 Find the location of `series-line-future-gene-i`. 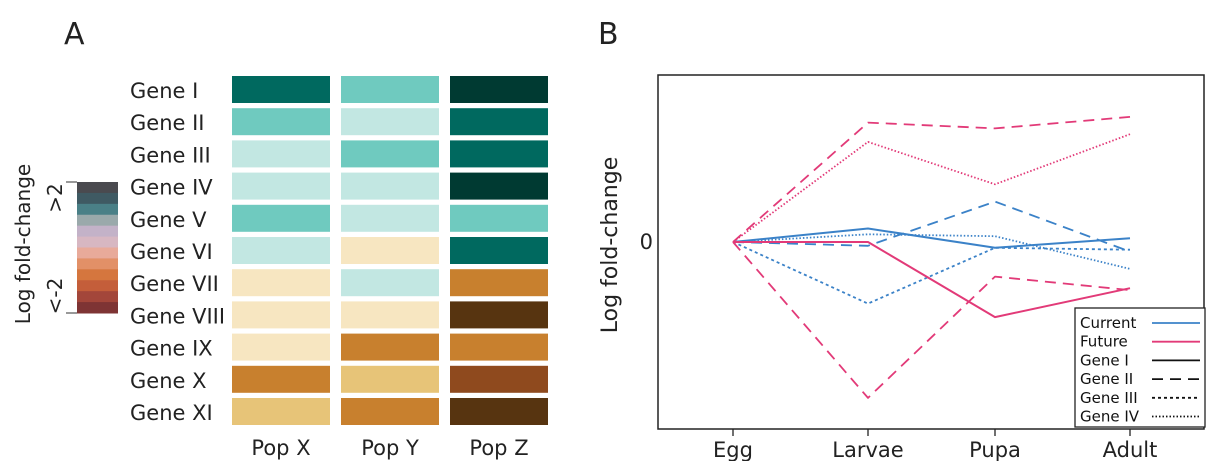

series-line-future-gene-i is located at coordinates (932, 280).